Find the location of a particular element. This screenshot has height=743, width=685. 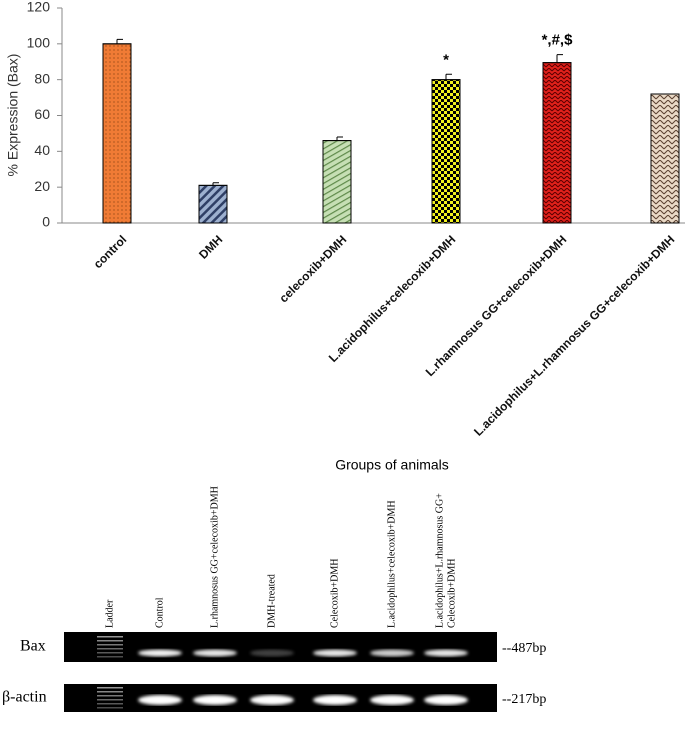

band-size: --487bp is located at coordinates (524, 648).